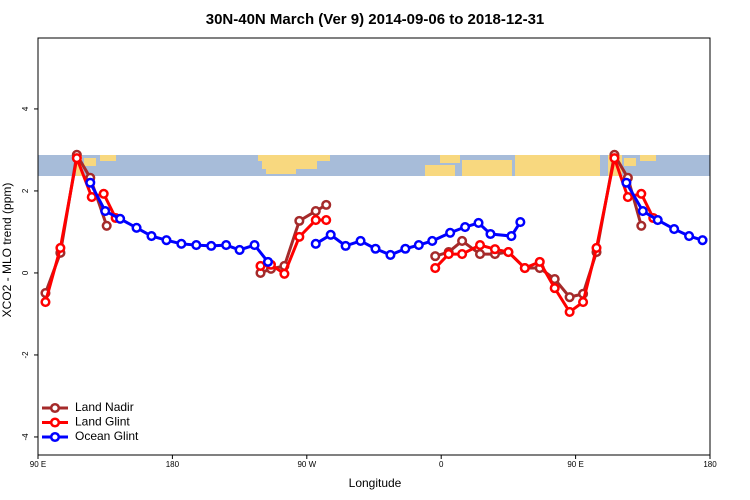  Describe the element at coordinates (306, 464) in the screenshot. I see `x-tick-label: 90 W` at that location.